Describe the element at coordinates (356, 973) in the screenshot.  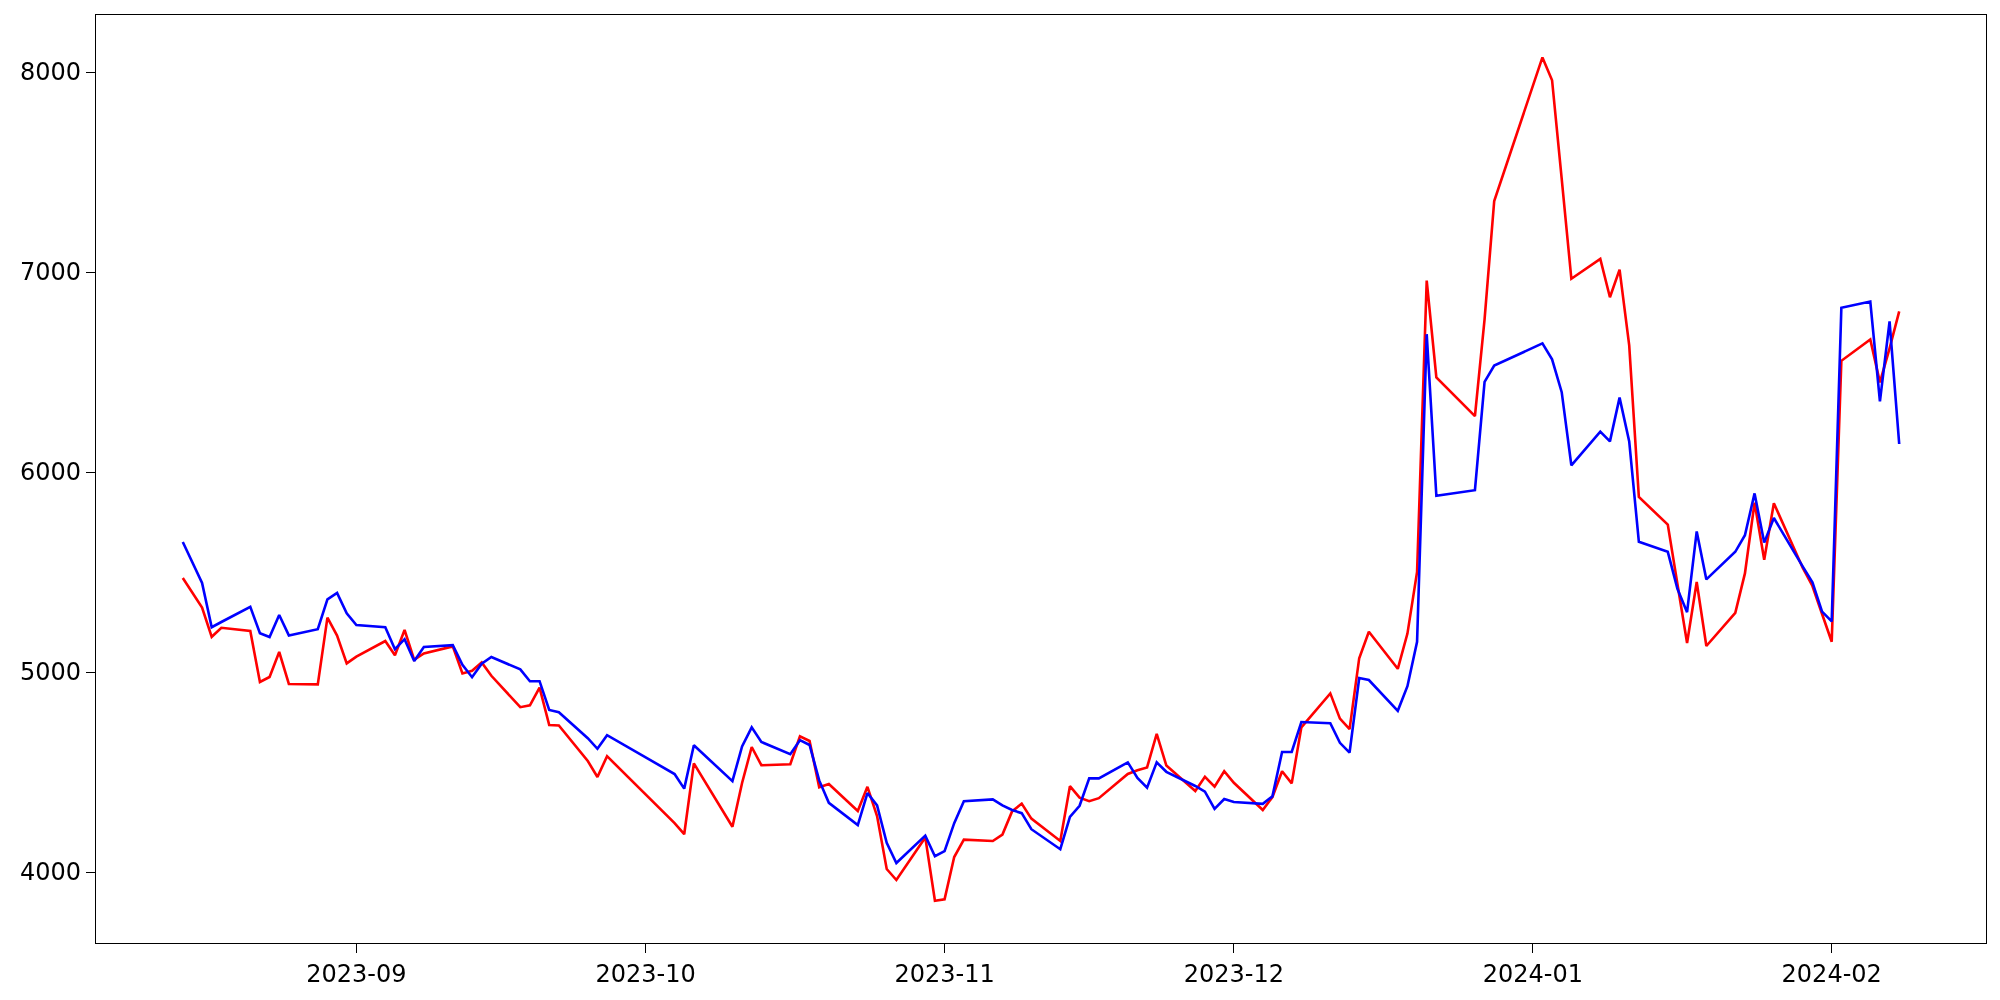
I see `x-tick-label: 2023-09` at that location.